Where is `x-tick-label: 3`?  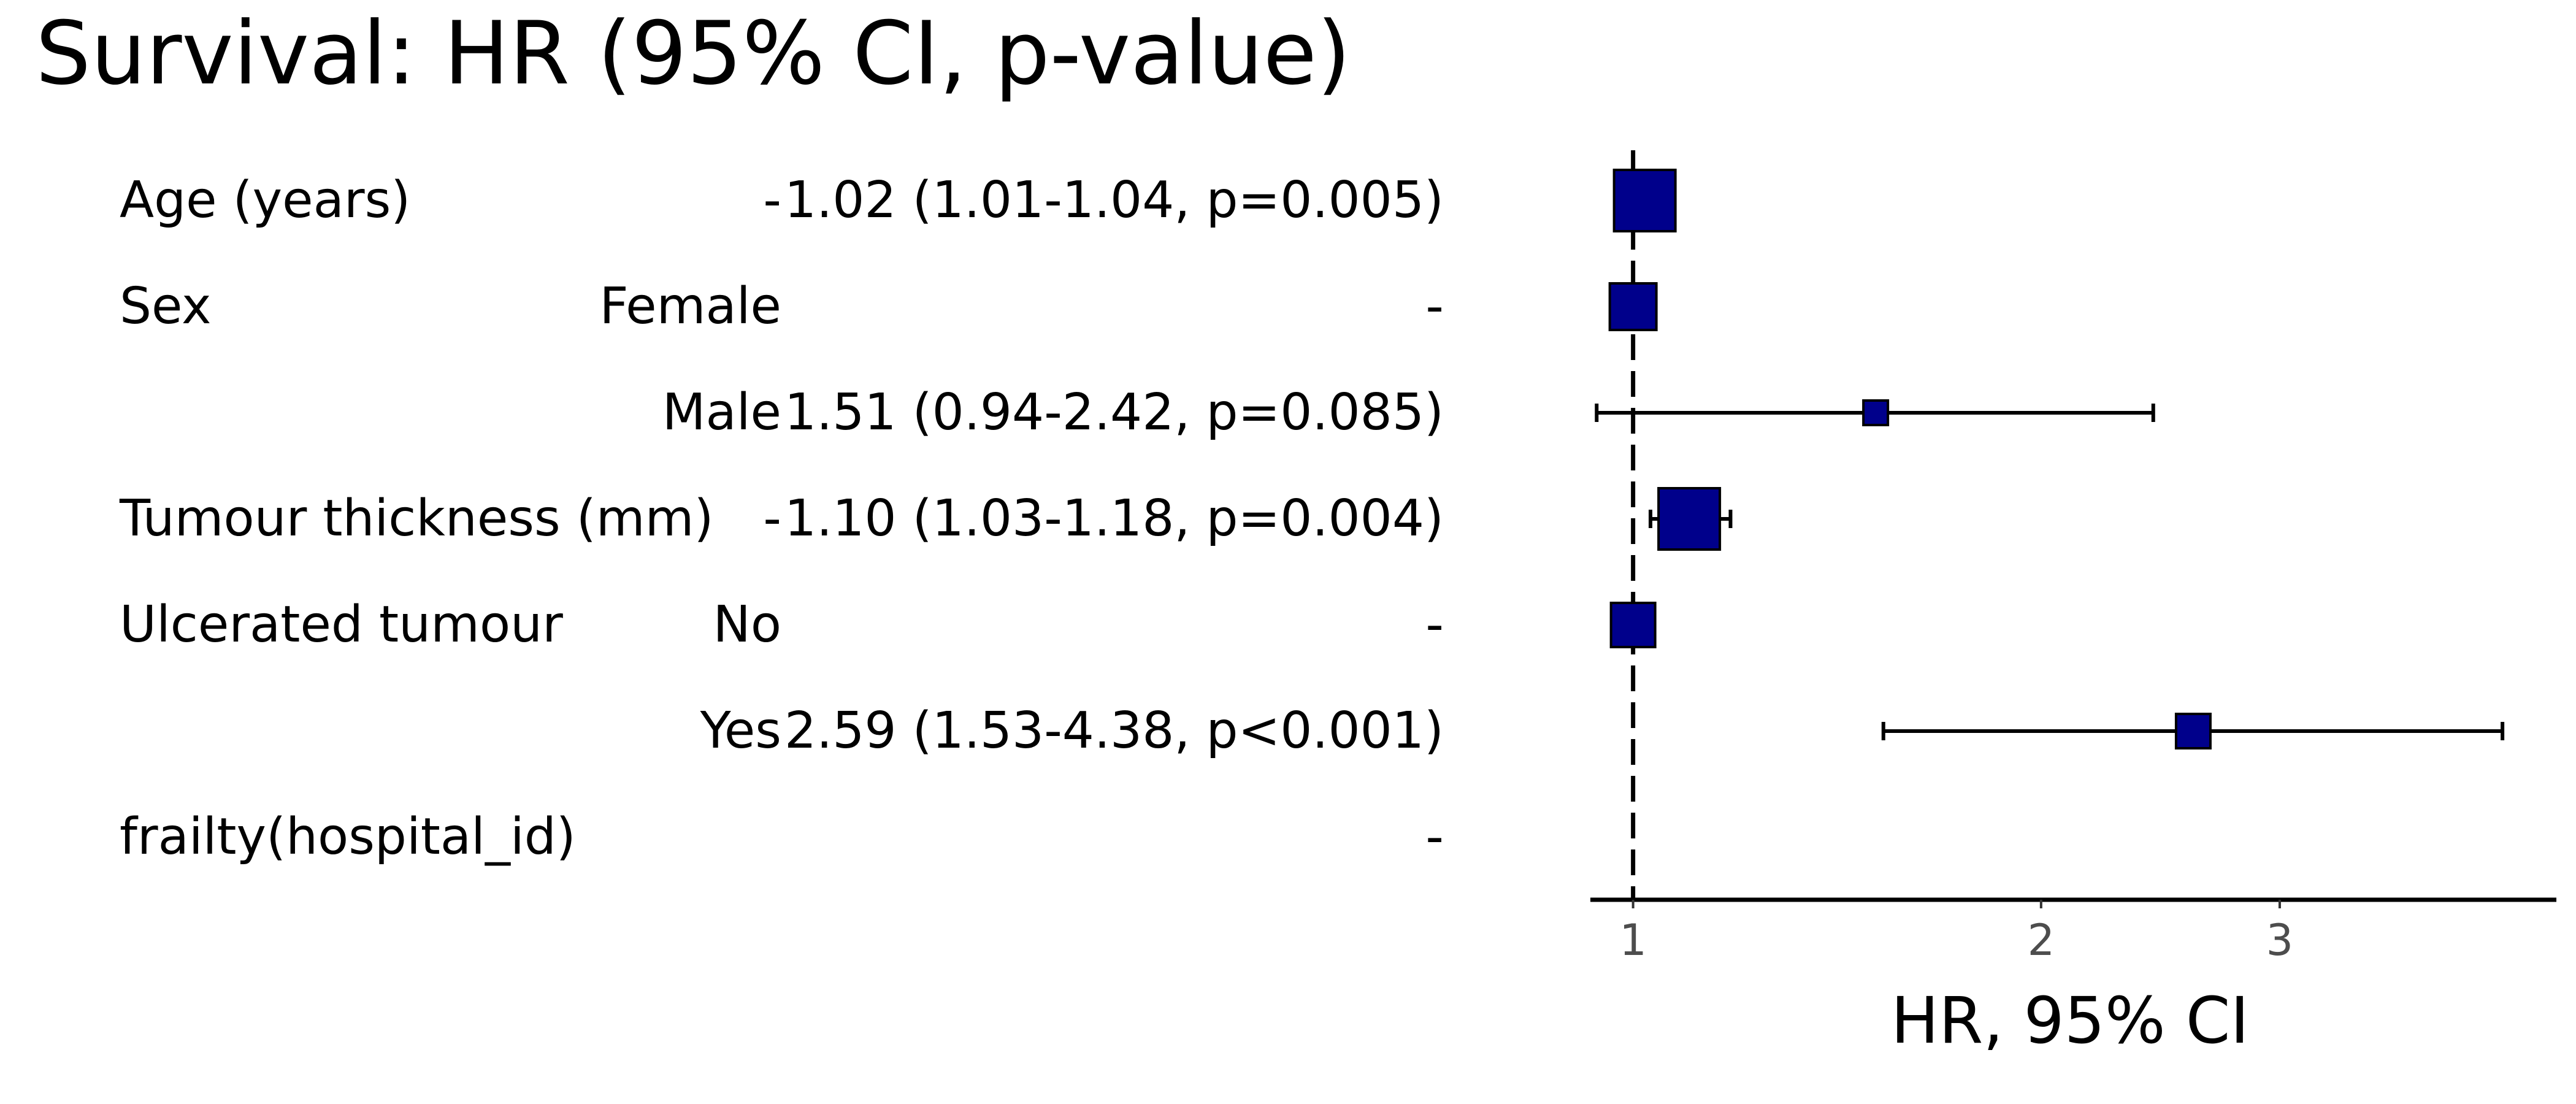 x-tick-label: 3 is located at coordinates (2280, 940).